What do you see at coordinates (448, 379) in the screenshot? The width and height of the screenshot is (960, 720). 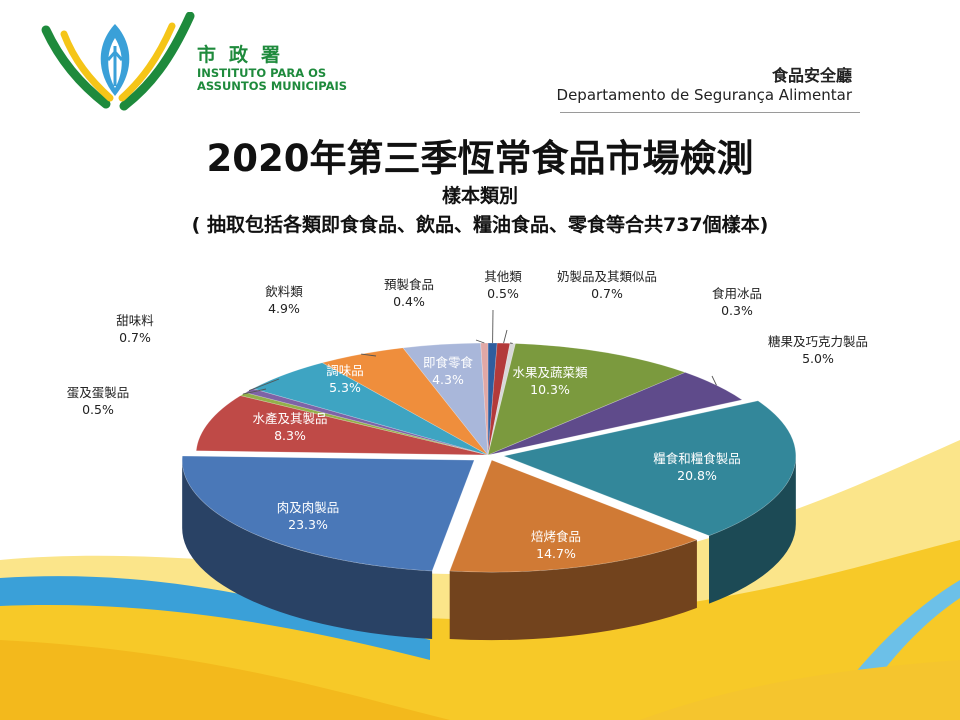 I see `slice-value-label: 4.3%` at bounding box center [448, 379].